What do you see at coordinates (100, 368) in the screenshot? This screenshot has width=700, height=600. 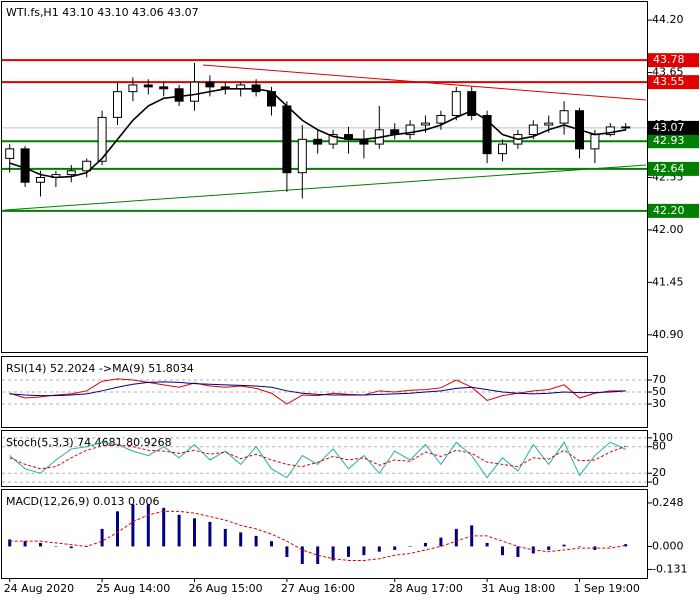 I see `panel-title: RSI(14) 52.2024 ->MA(9) 51.8034` at bounding box center [100, 368].